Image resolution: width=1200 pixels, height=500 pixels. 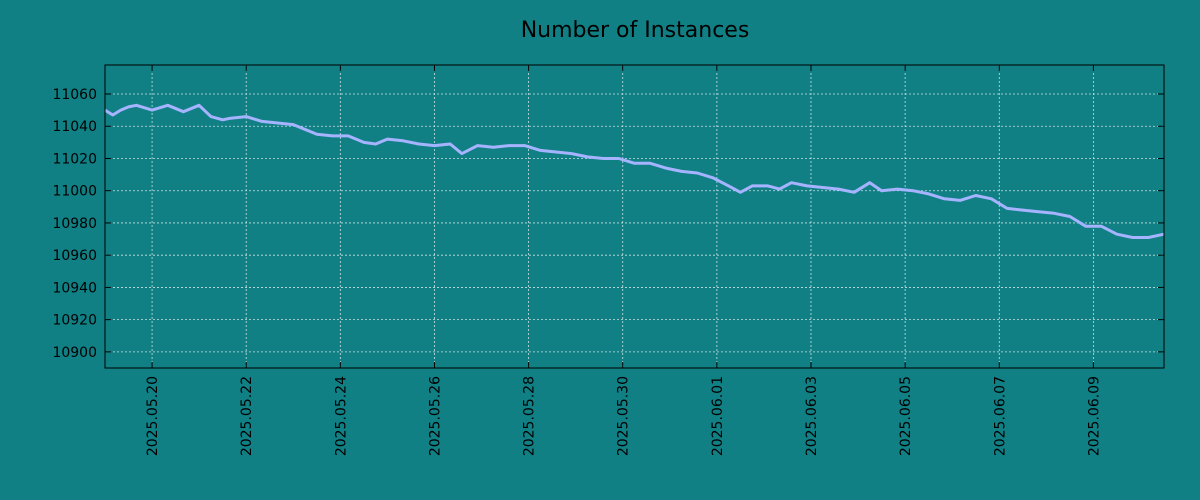 What do you see at coordinates (74, 159) in the screenshot?
I see `y-tick-label: 11020` at bounding box center [74, 159].